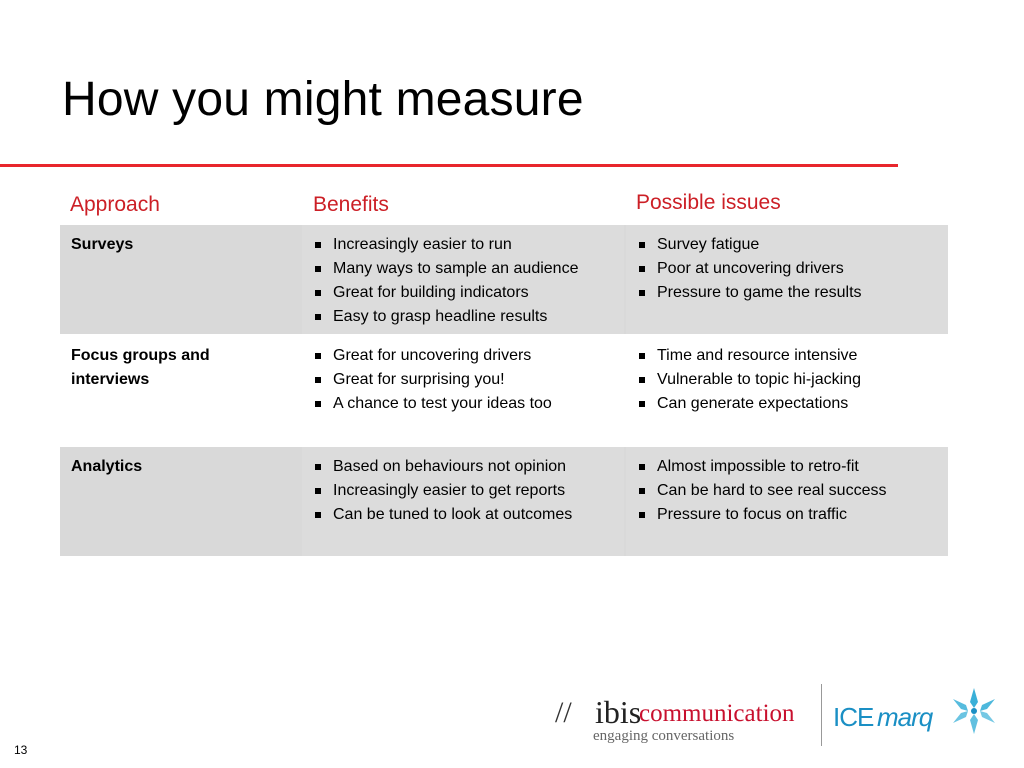  Describe the element at coordinates (140, 367) in the screenshot. I see `approach-label: Focus groups and interviews` at that location.